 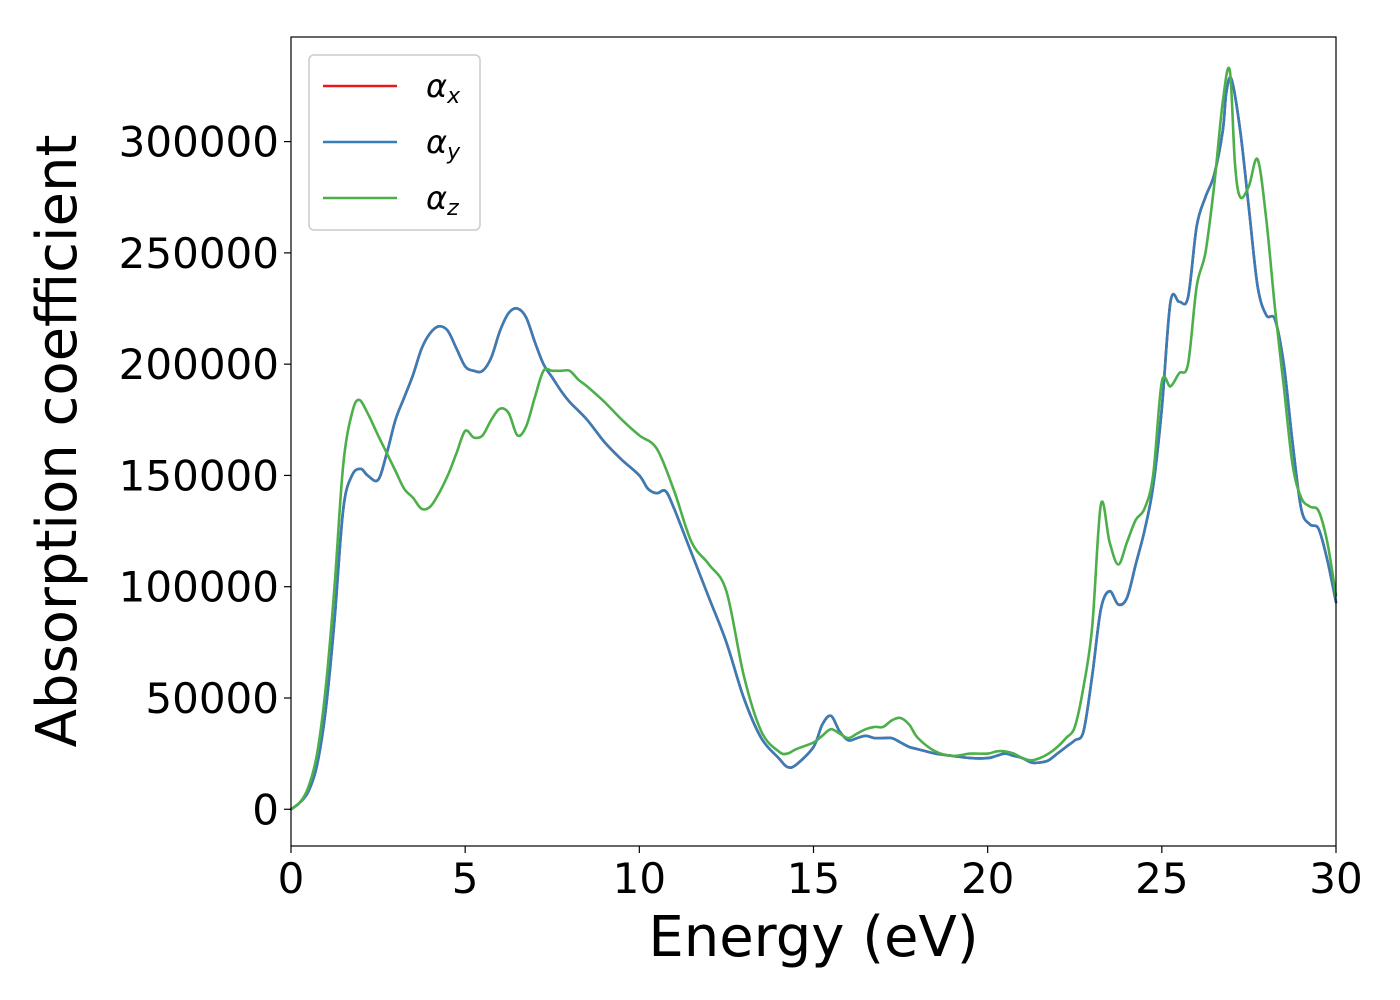 I want to click on x-tick-label: 20, so click(x=987, y=878).